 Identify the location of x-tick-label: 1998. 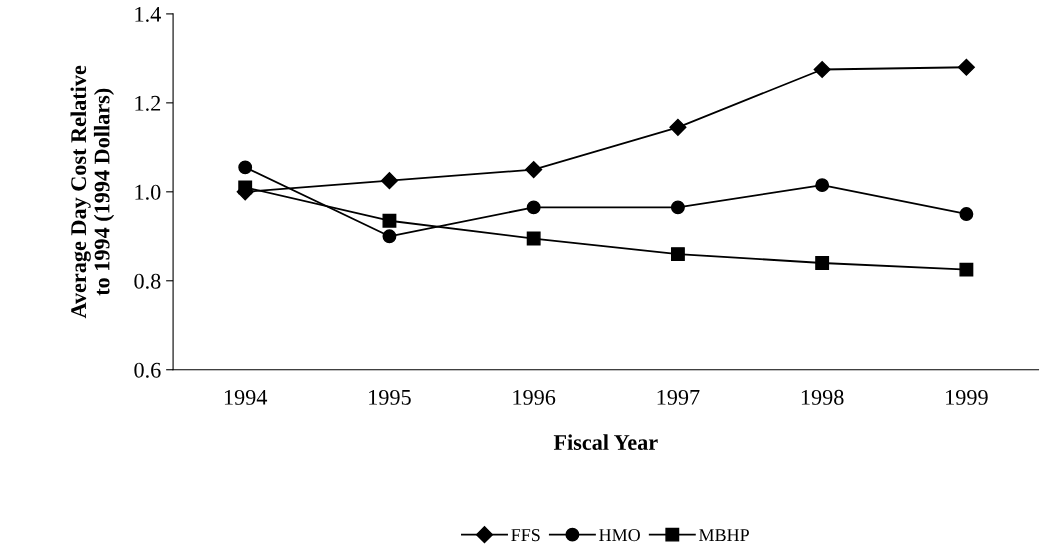
(822, 397).